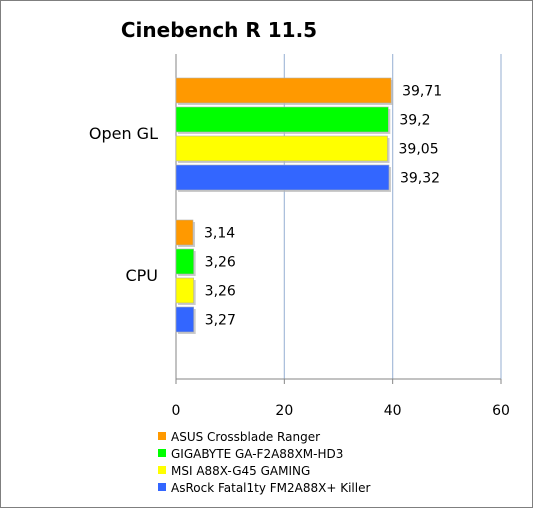 The width and height of the screenshot is (533, 508). What do you see at coordinates (176, 411) in the screenshot?
I see `x-tick-label-0: 0` at bounding box center [176, 411].